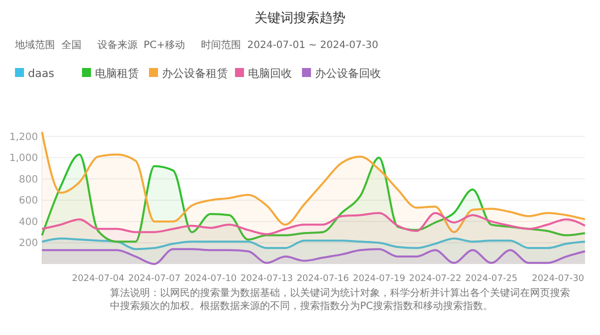 The height and width of the screenshot is (335, 600). I want to click on legend-label: 电脑回收, so click(270, 73).